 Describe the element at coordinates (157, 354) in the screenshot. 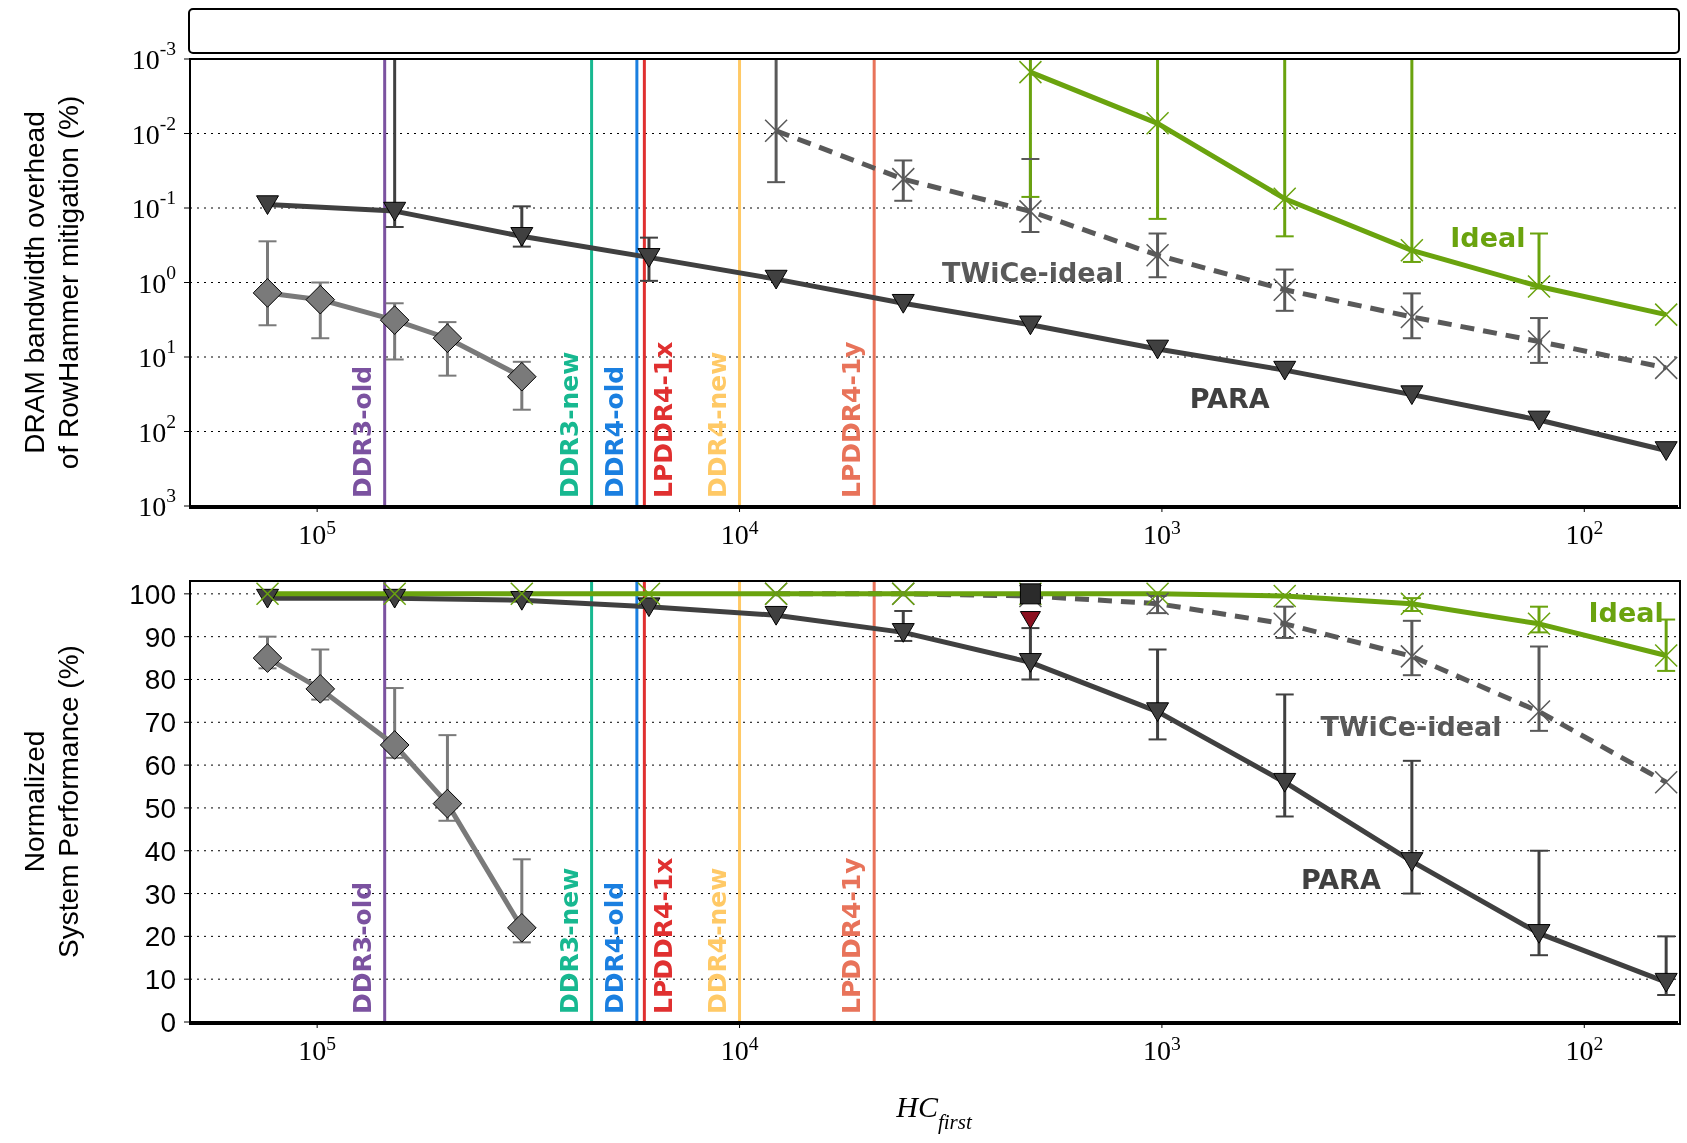

I see `y-tick-label: 10$^{1}$` at that location.